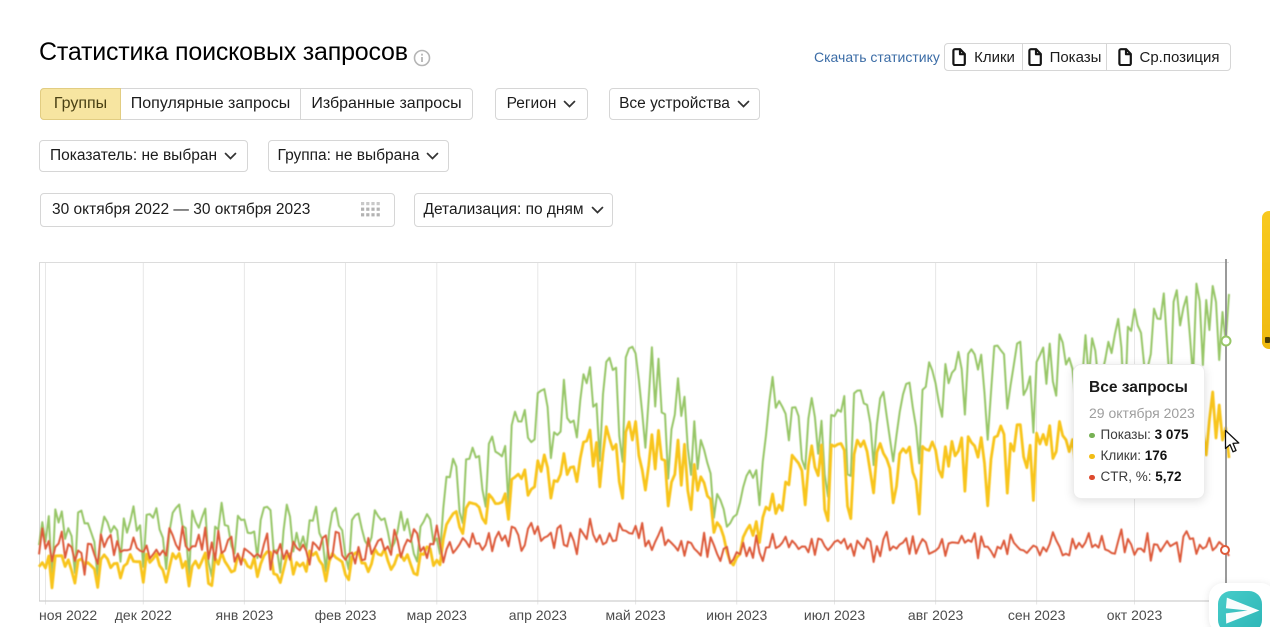  What do you see at coordinates (736, 615) in the screenshot?
I see `svg-text: июн 2023` at bounding box center [736, 615].